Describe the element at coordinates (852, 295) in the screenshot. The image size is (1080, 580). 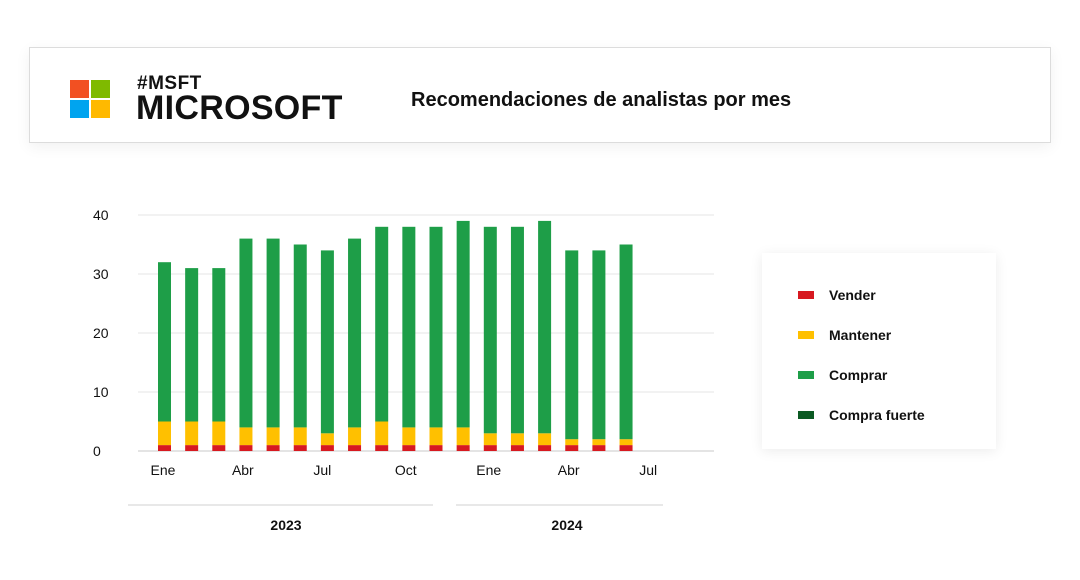
I see `legend-label: Vender` at that location.